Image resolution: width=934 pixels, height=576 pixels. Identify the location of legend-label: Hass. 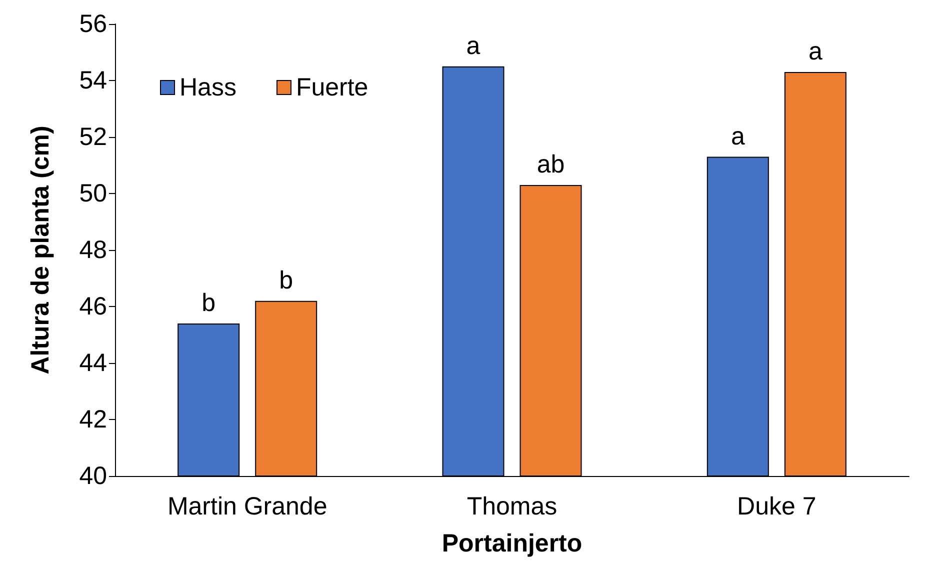
(208, 88).